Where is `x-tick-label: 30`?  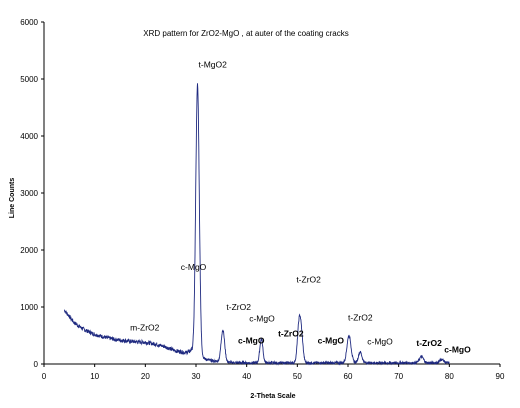 x-tick-label: 30 is located at coordinates (196, 376).